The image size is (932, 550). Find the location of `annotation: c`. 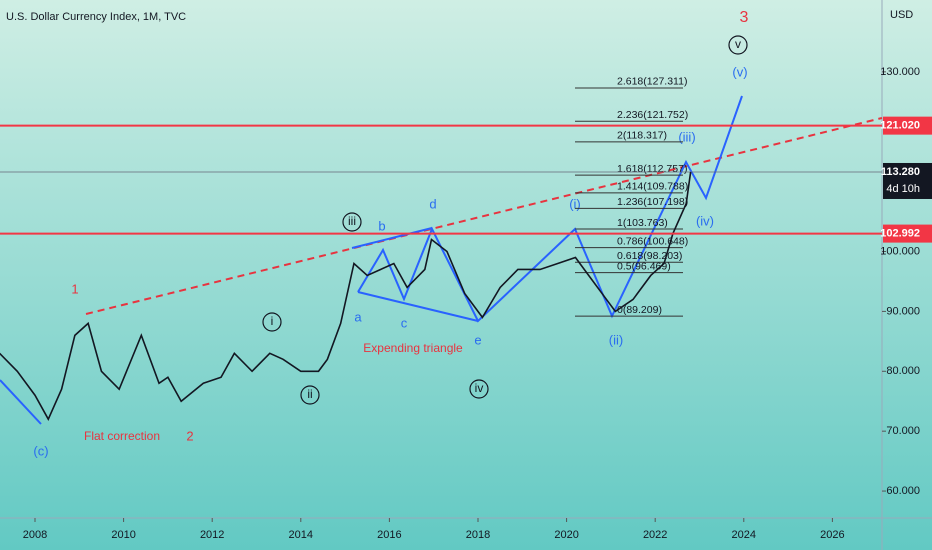

annotation: c is located at coordinates (404, 322).